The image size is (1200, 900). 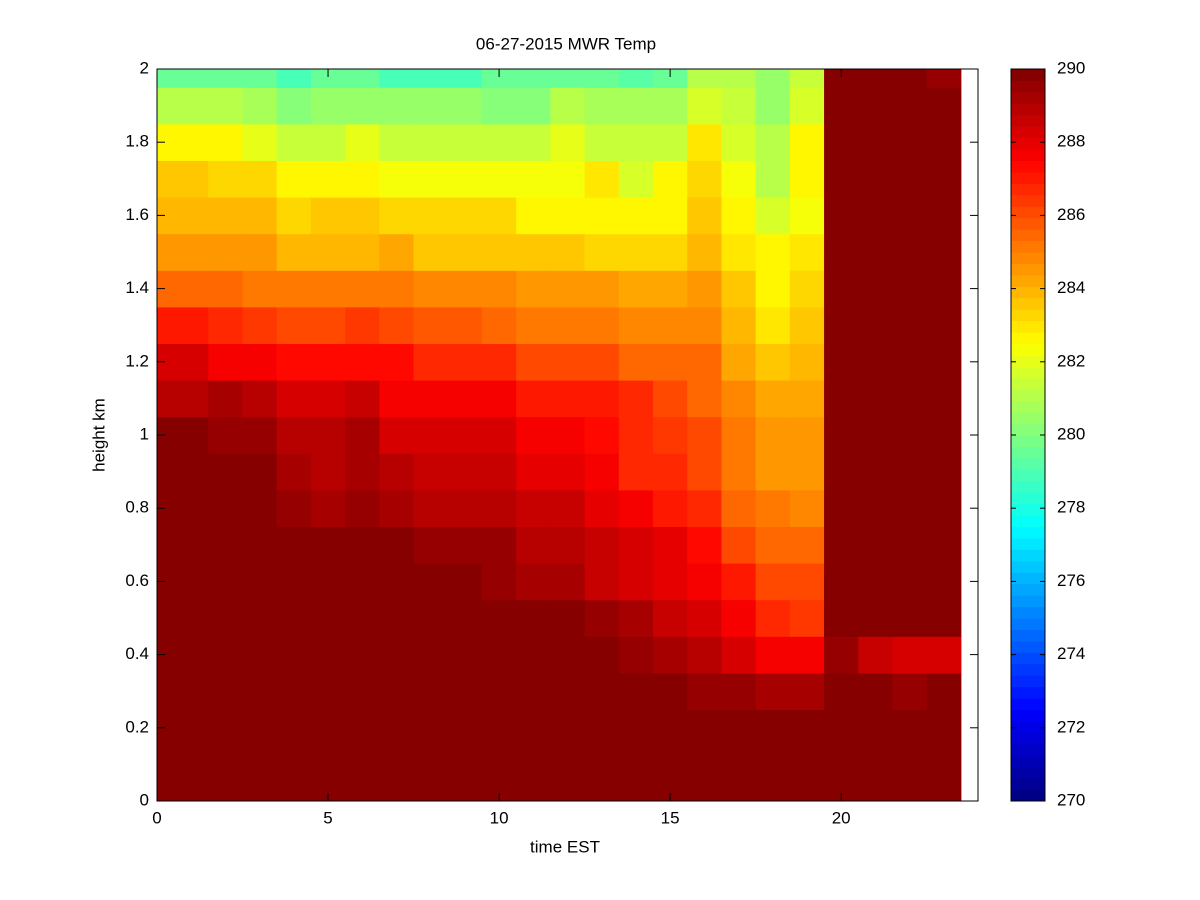 What do you see at coordinates (566, 43) in the screenshot?
I see `chart-title: 06-27-2015 MWR Temp` at bounding box center [566, 43].